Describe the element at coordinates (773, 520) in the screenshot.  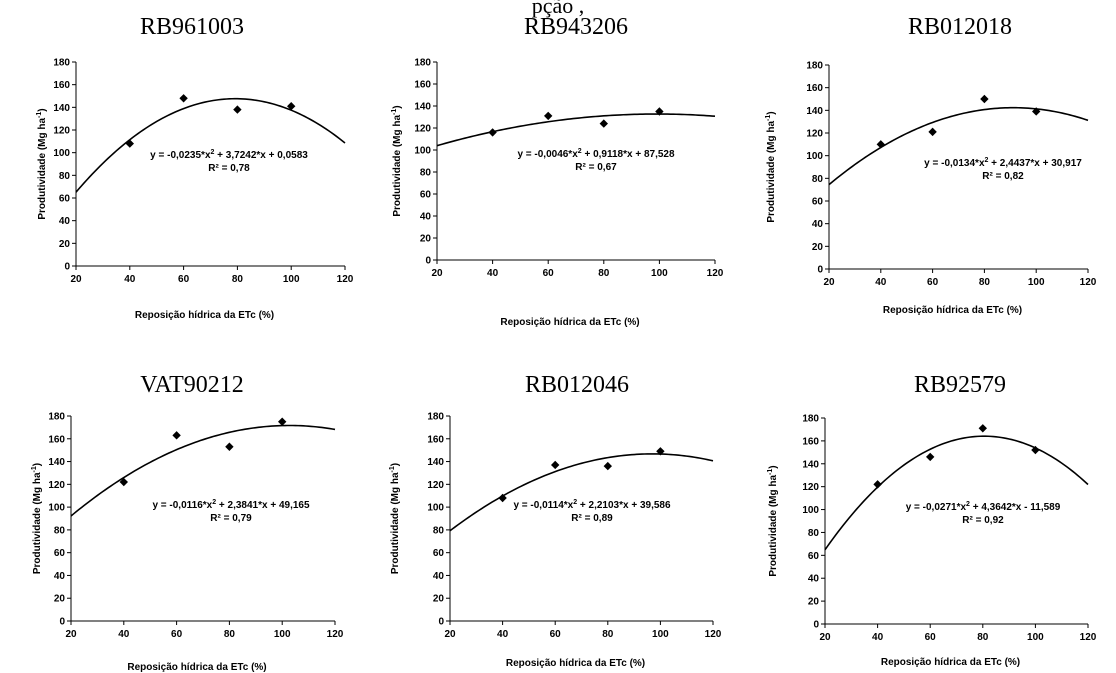
I see `chart-6-y-label: Produtividade (Mg ha-1)` at that location.